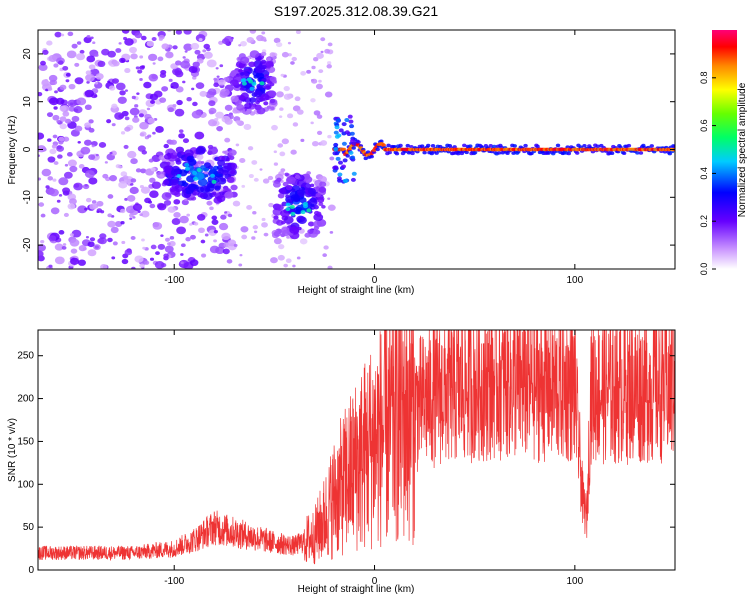 The image size is (750, 605). Describe the element at coordinates (704, 173) in the screenshot. I see `colorbar-tick-label: 0.4` at that location.